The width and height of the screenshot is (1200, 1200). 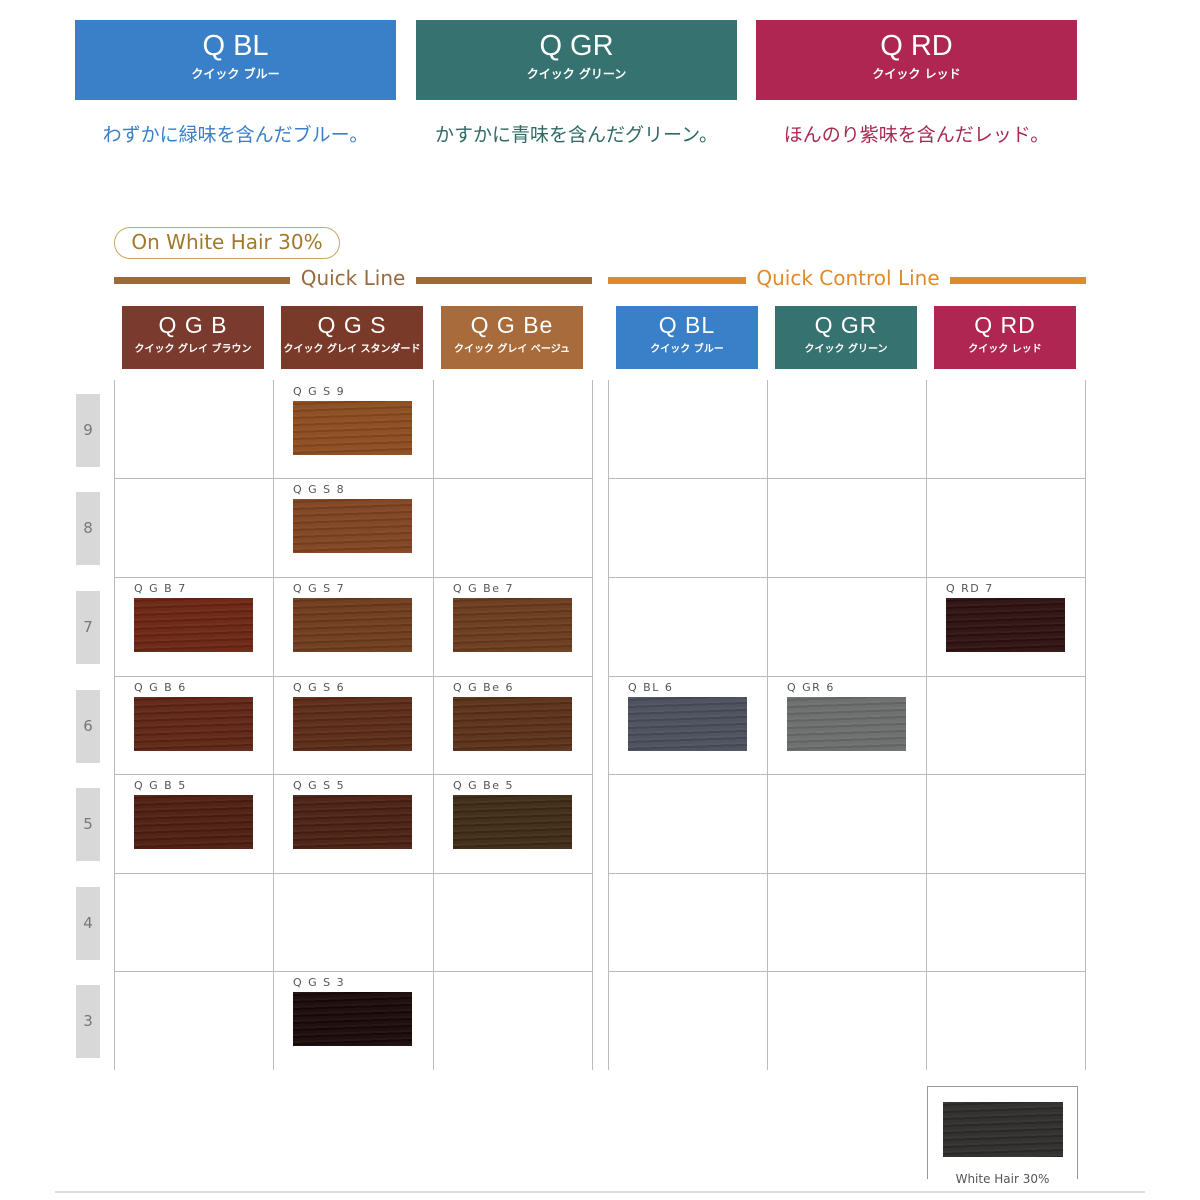 What do you see at coordinates (88, 1021) in the screenshot?
I see `level-label: 3` at bounding box center [88, 1021].